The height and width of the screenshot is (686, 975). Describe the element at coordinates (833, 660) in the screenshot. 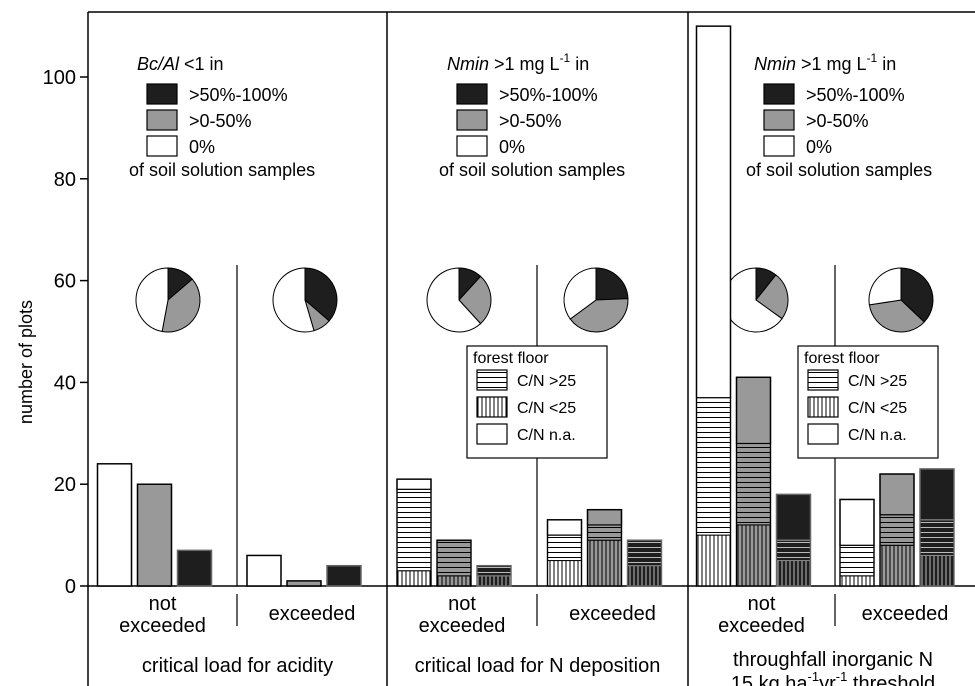

I see `panel-title: throughfall inorganic N` at that location.